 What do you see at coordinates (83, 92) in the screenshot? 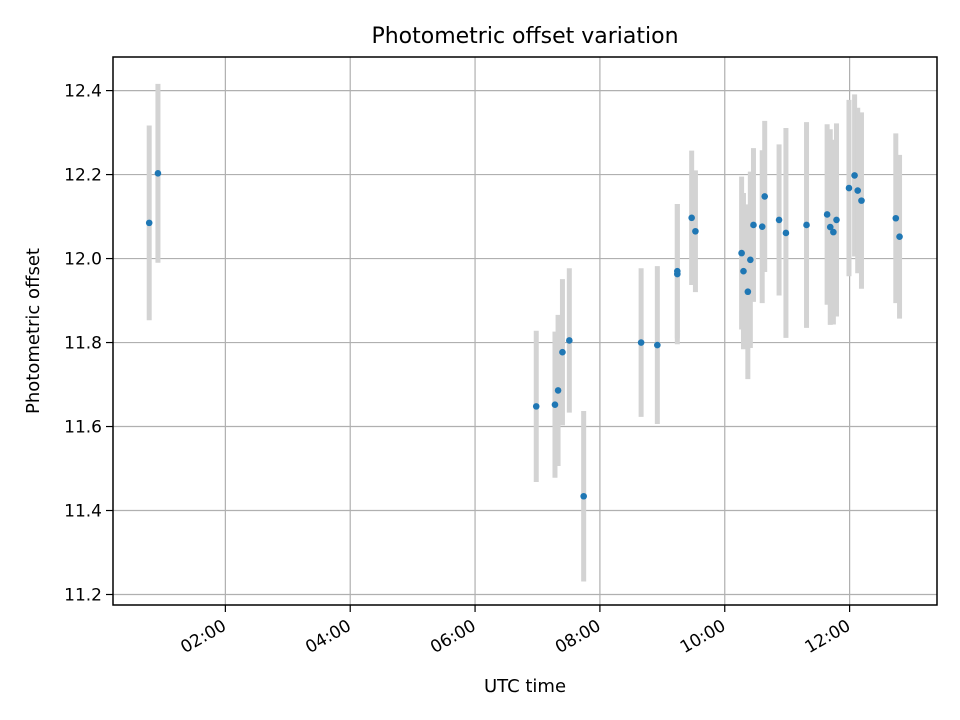
I see `y-tick-label: 12.4` at bounding box center [83, 92].